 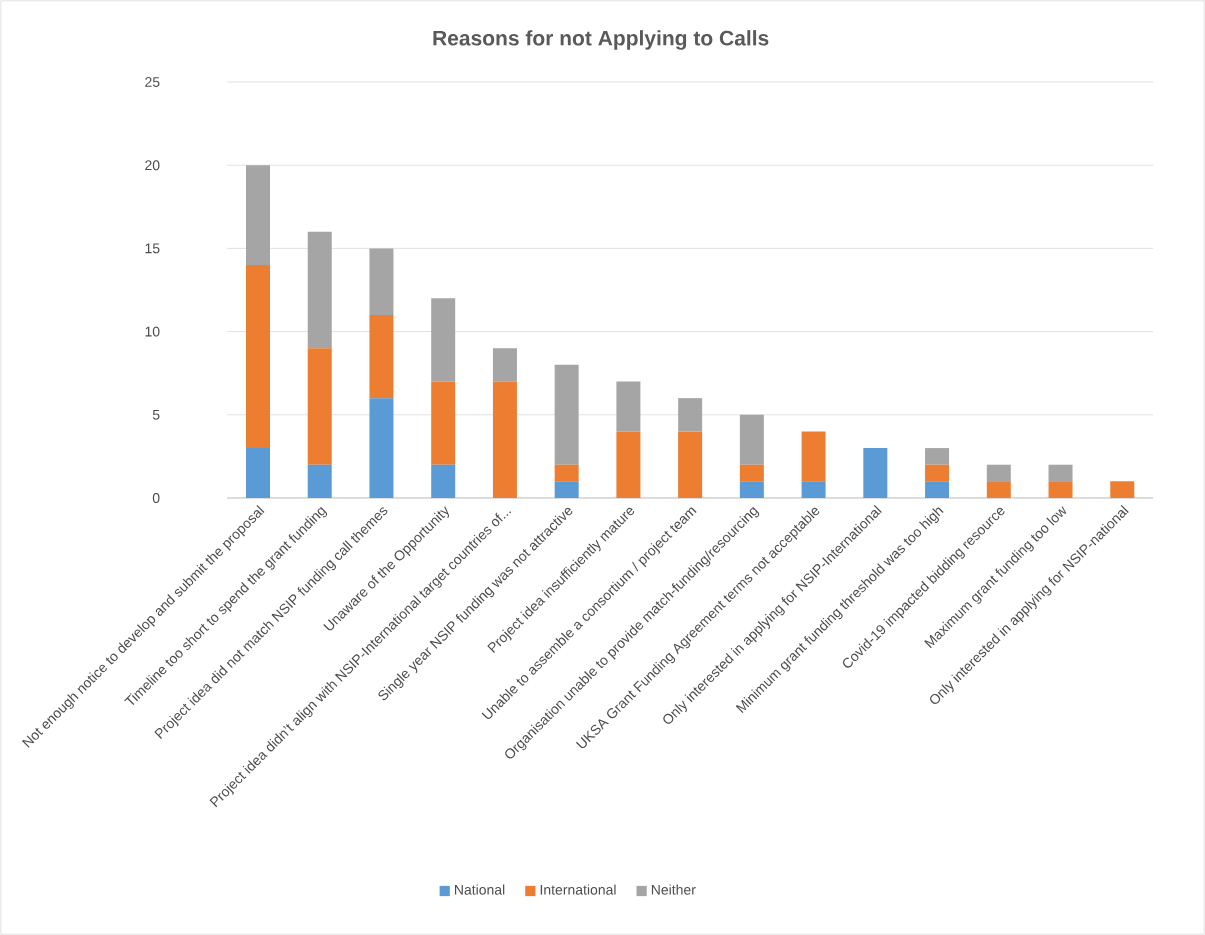 What do you see at coordinates (152, 82) in the screenshot?
I see `y-tick-label: 25` at bounding box center [152, 82].